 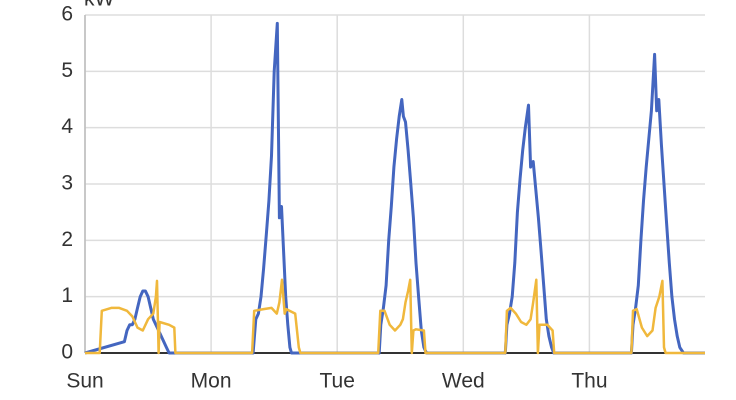 What do you see at coordinates (67, 295) in the screenshot?
I see `y-tick-label: 1` at bounding box center [67, 295].